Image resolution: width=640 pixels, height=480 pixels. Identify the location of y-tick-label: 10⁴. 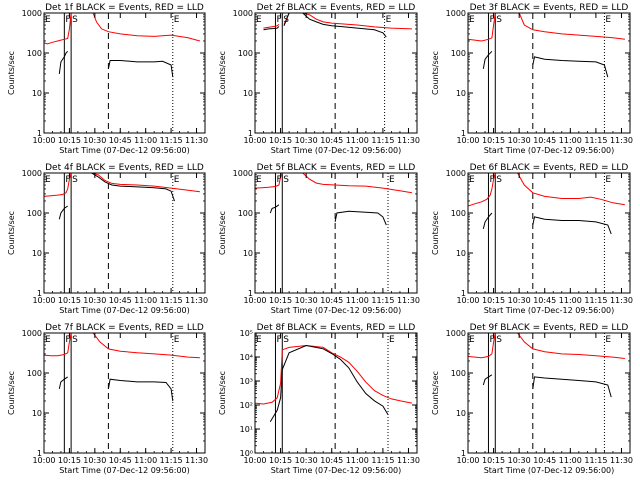
(246, 357).